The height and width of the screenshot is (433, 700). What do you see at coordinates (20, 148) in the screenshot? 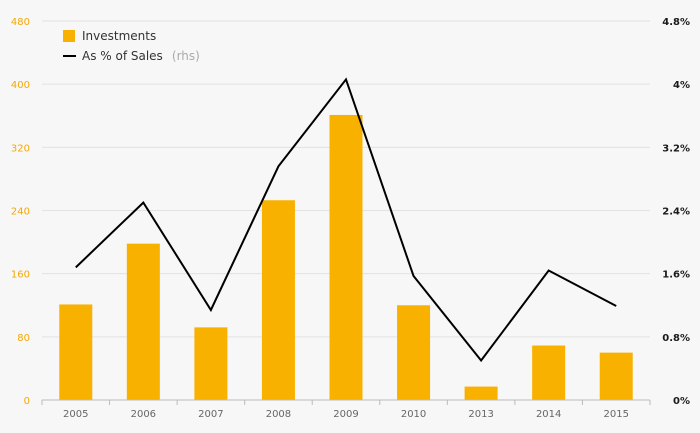
I see `y-tick-label-left: 320` at bounding box center [20, 148].